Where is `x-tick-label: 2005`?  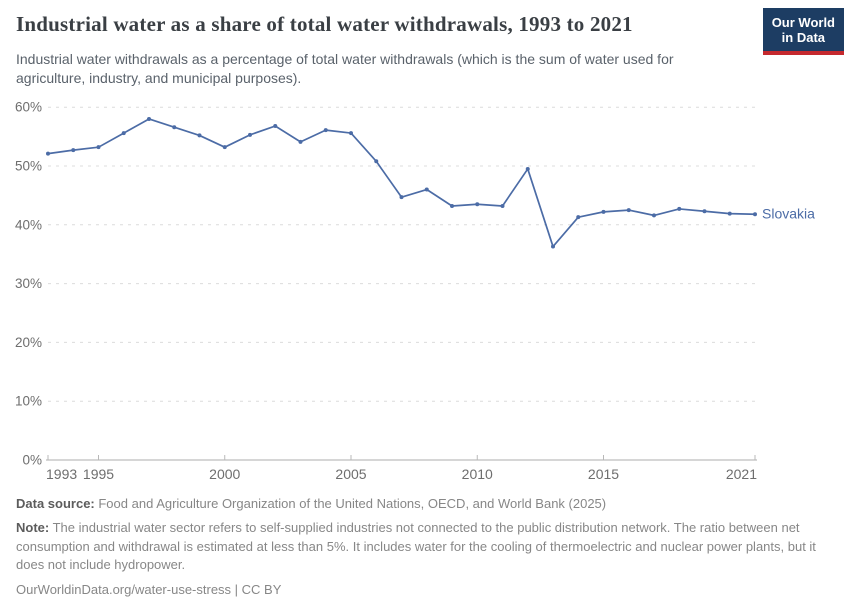
x-tick-label: 2005 is located at coordinates (350, 474).